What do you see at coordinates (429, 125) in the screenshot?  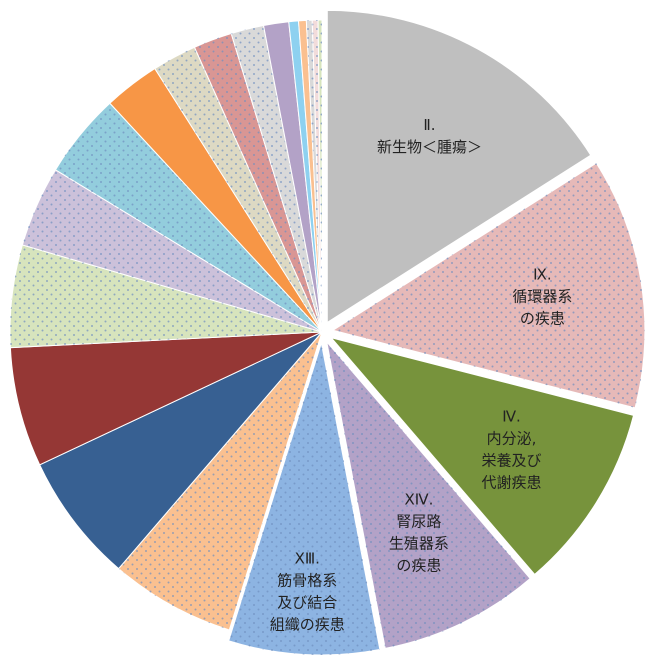 I see `slice-label: Ⅱ.` at bounding box center [429, 125].